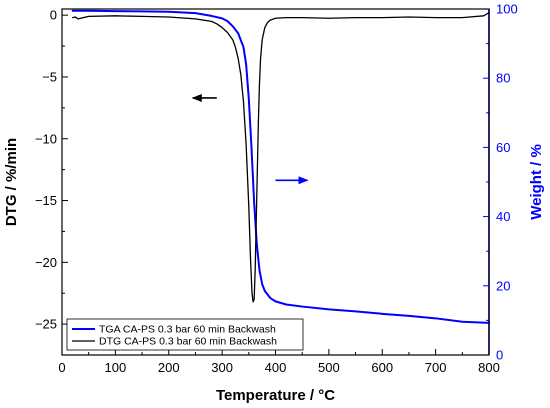  I want to click on y-right-tick-label: 80, so click(503, 78).